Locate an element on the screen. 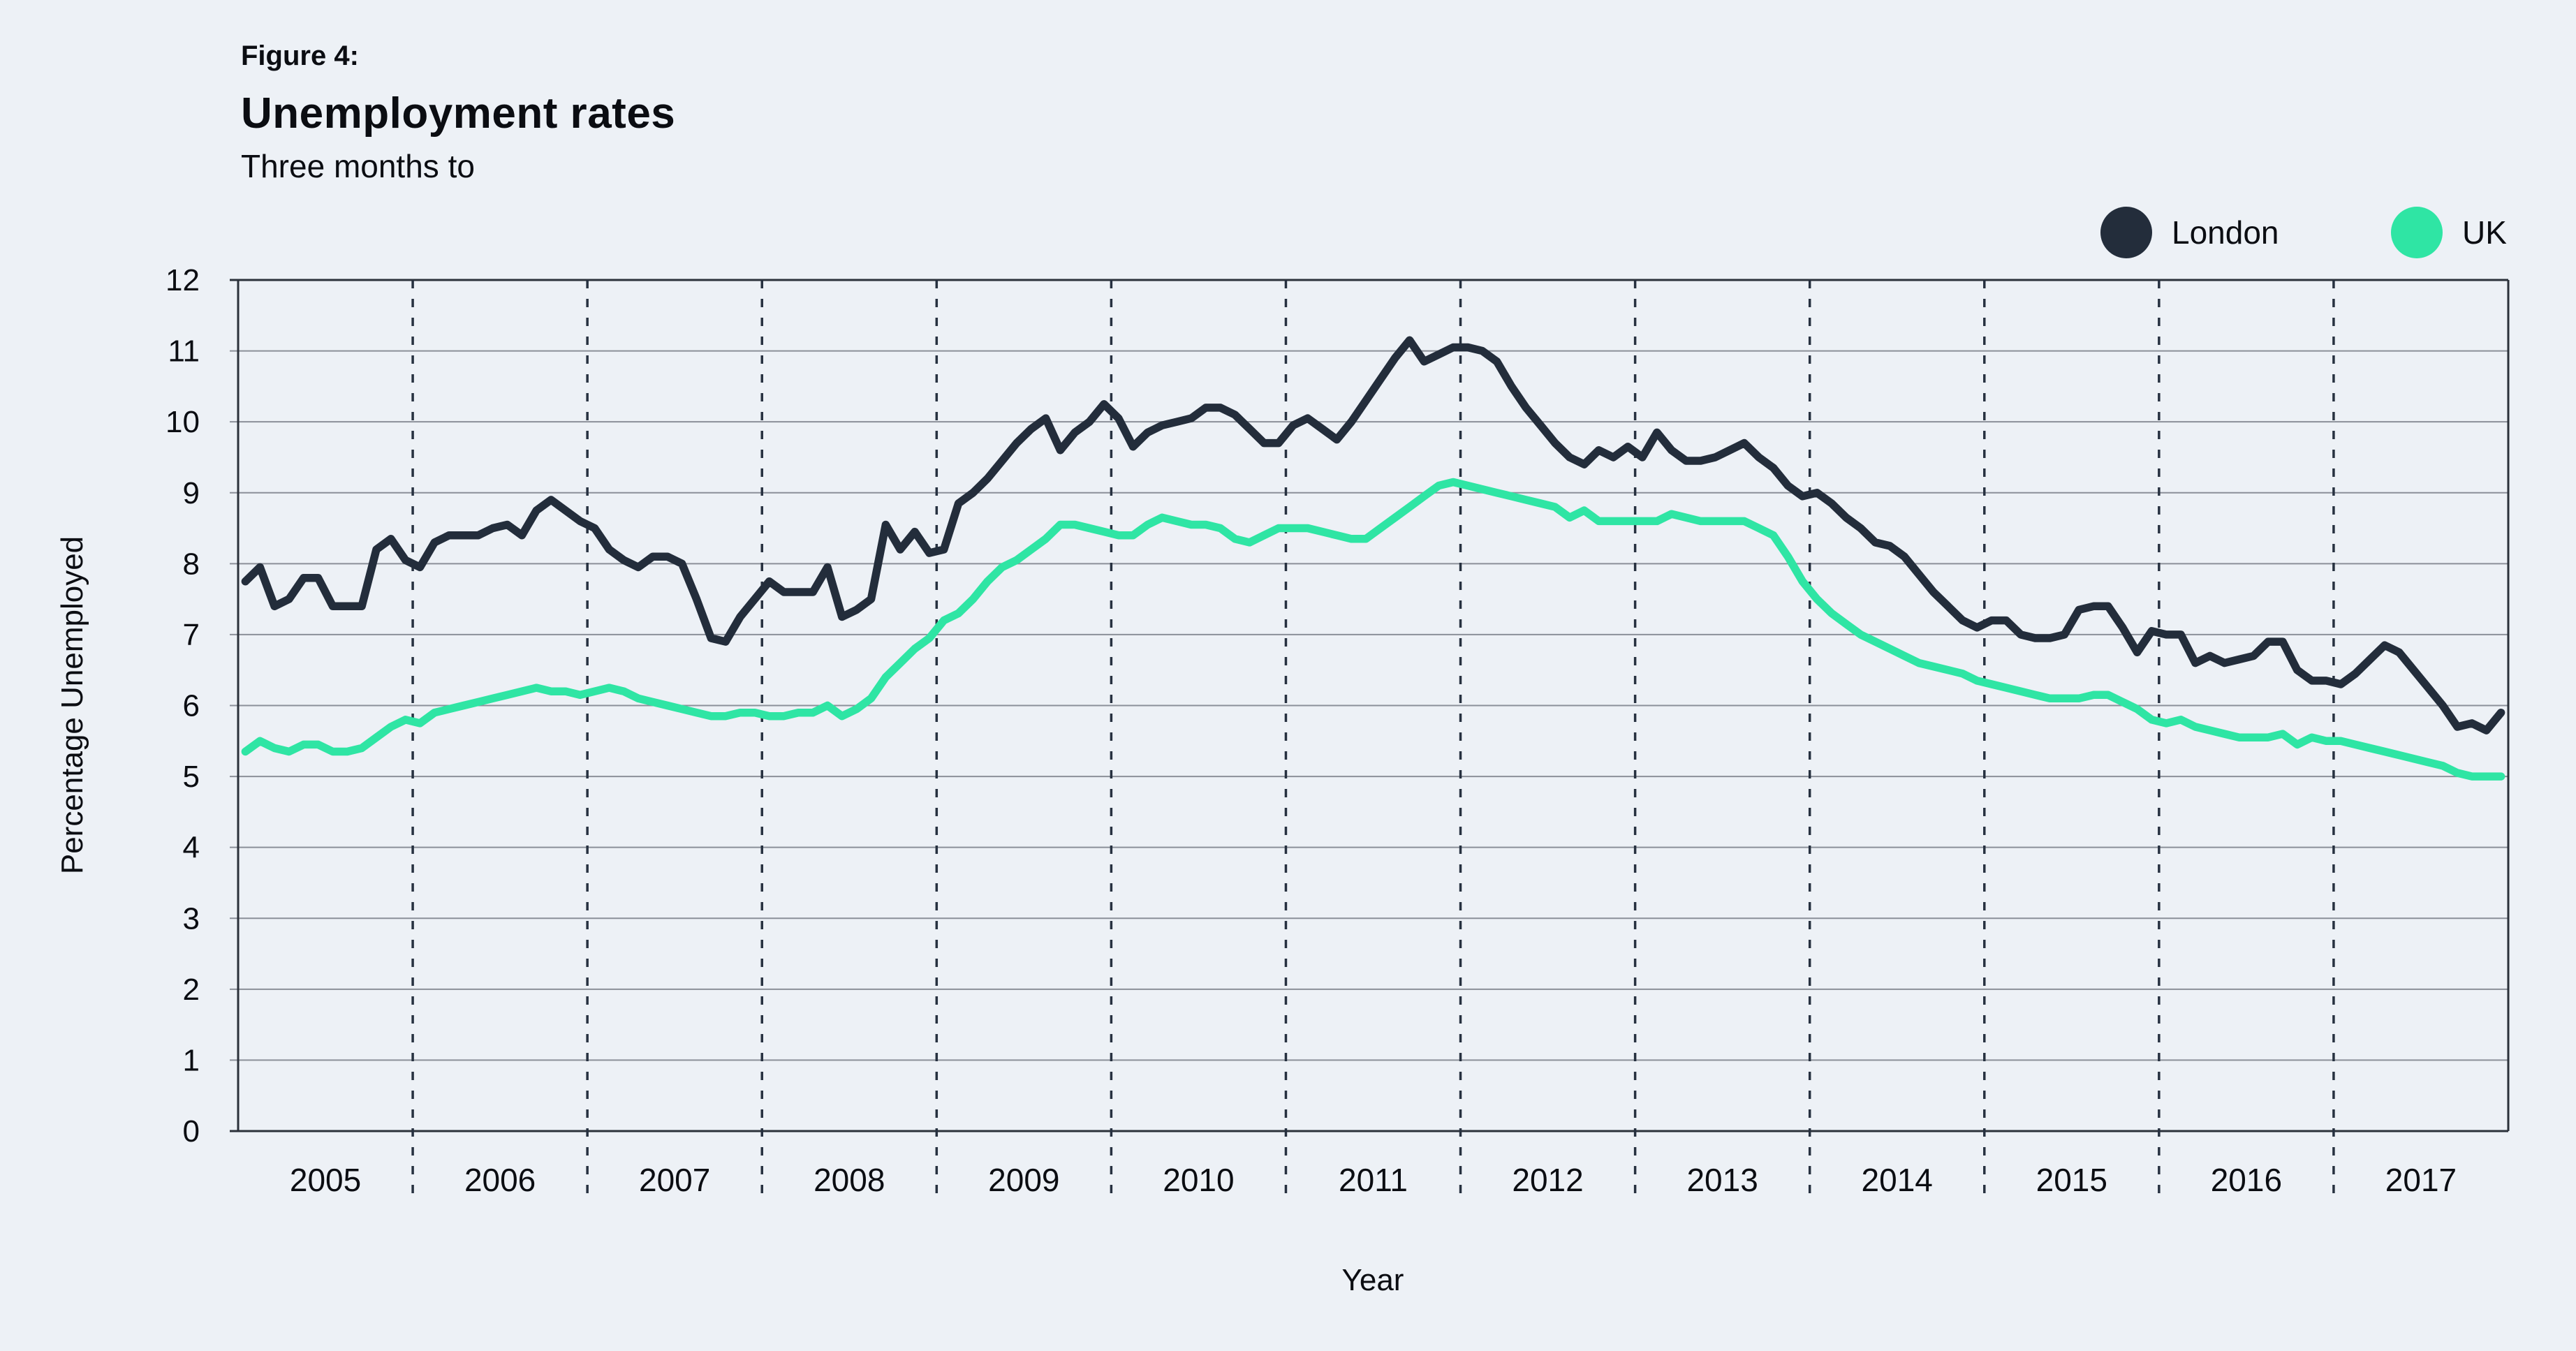 The image size is (2576, 1351). y-tick-label: 7 is located at coordinates (191, 635).